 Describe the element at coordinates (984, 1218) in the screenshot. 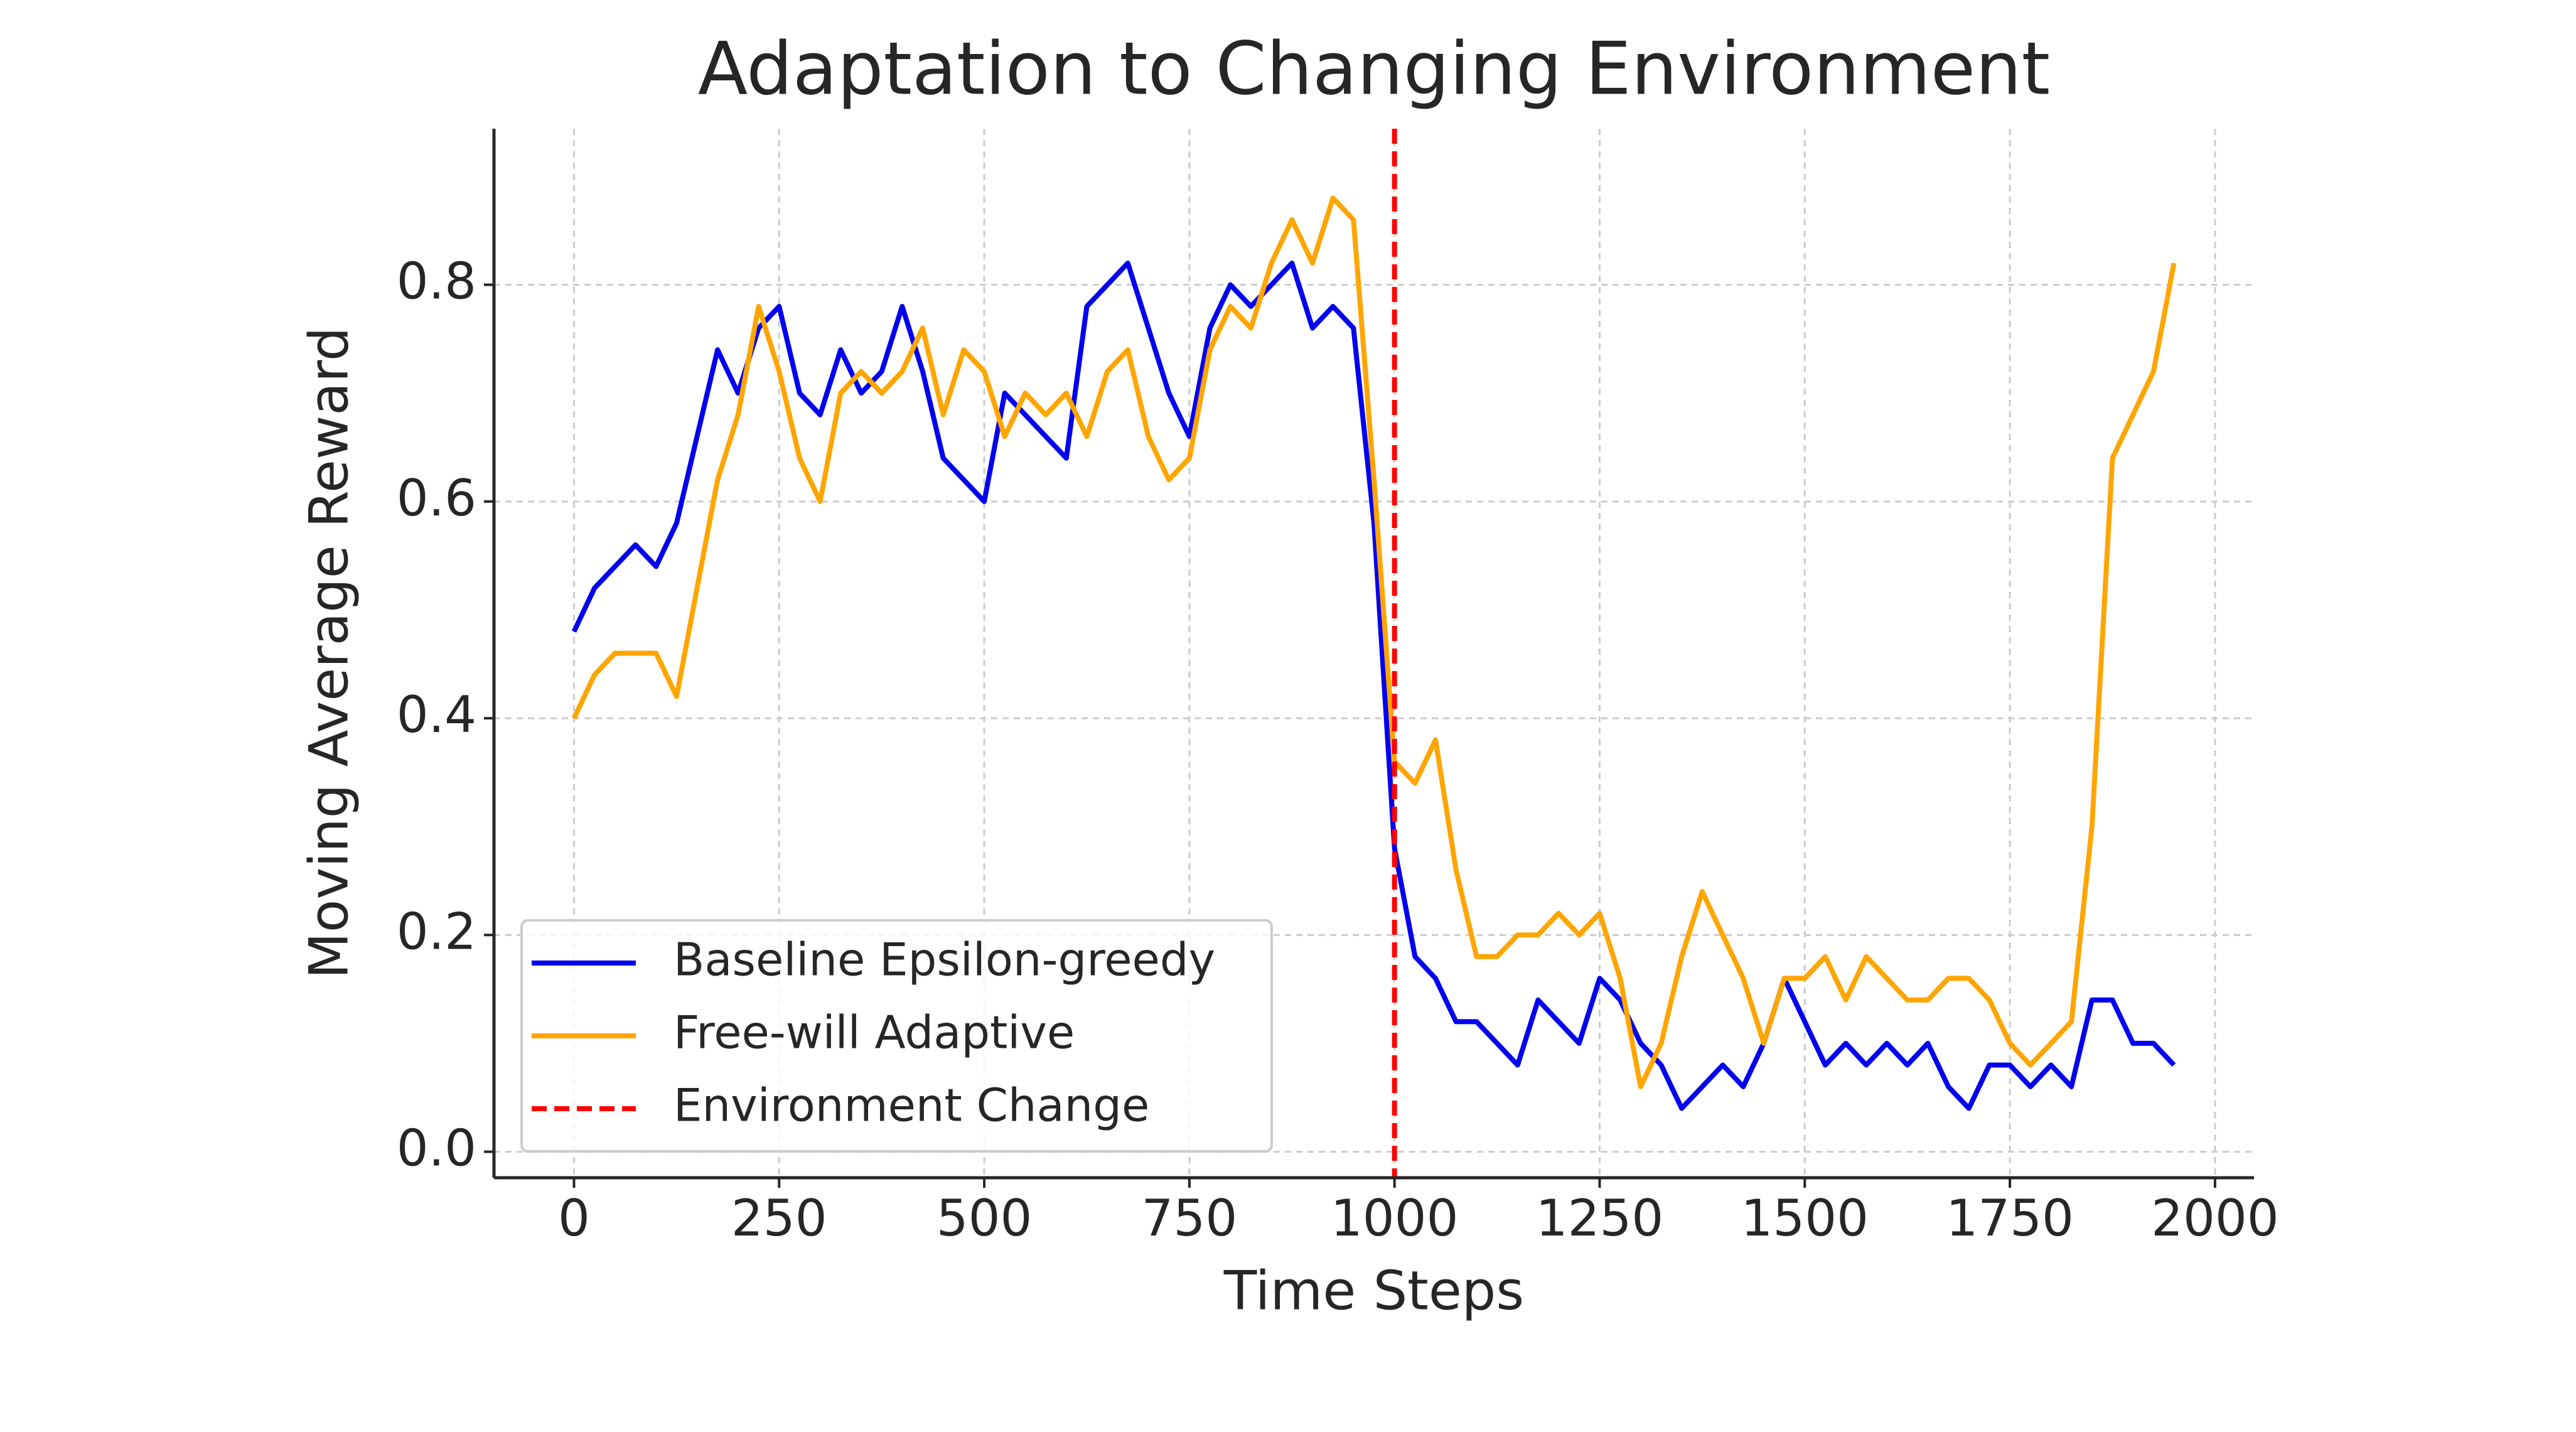

I see `x-tick-label: 500` at that location.